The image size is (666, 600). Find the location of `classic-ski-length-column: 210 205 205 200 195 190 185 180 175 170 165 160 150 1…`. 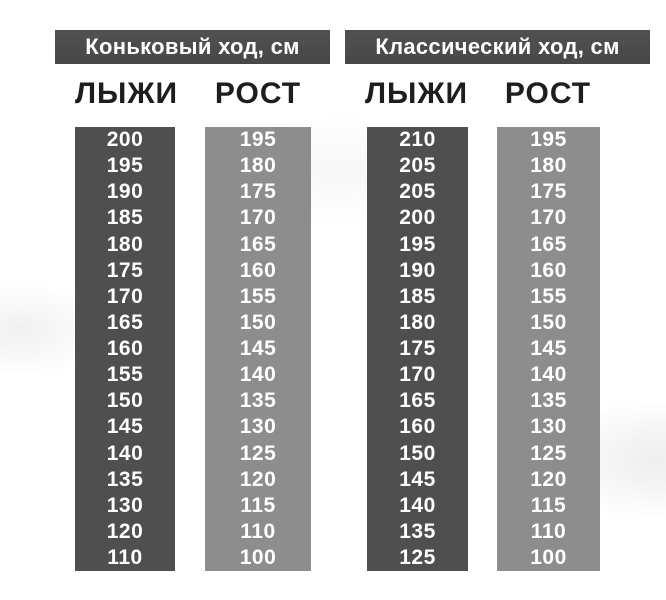

classic-ski-length-column: 210 205 205 200 195 190 185 180 175 170 165 160 150 1… is located at coordinates (417, 349).